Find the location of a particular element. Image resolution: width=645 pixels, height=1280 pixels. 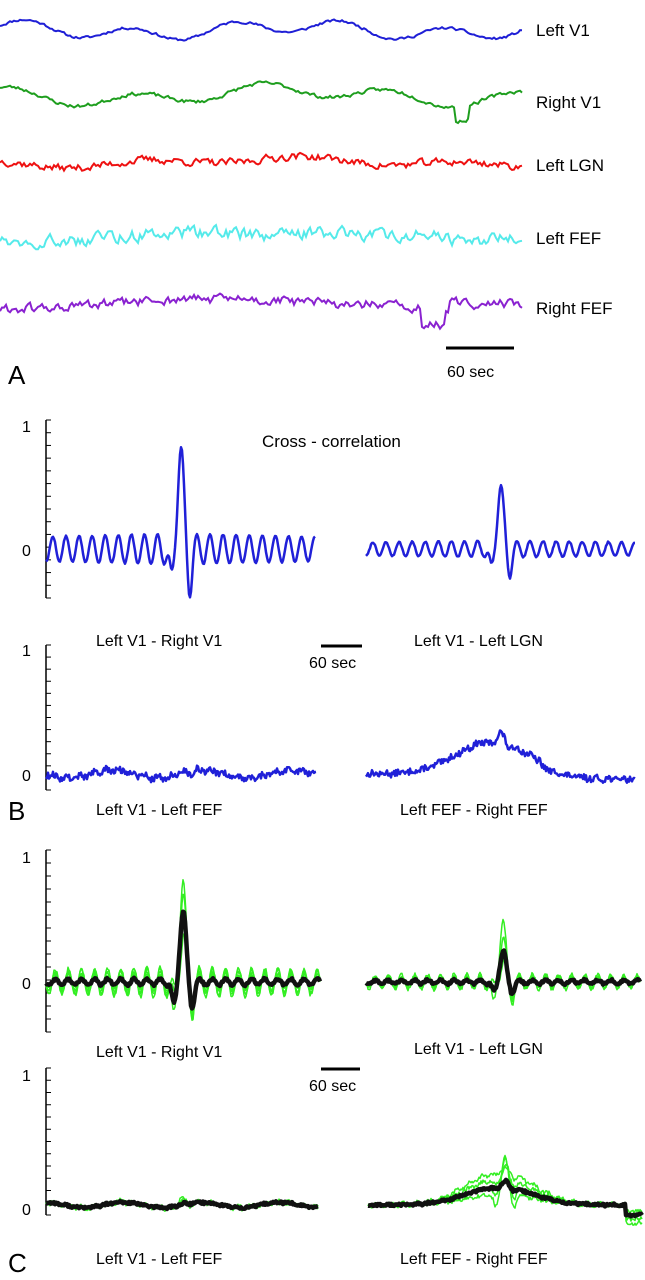

c-left-v1-left-lgn-mean is located at coordinates (503, 972).